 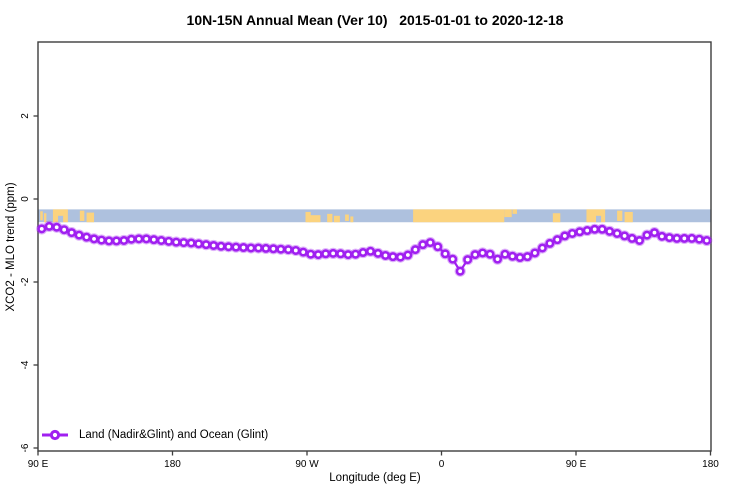 I want to click on legend-marker-icon, so click(x=55, y=435).